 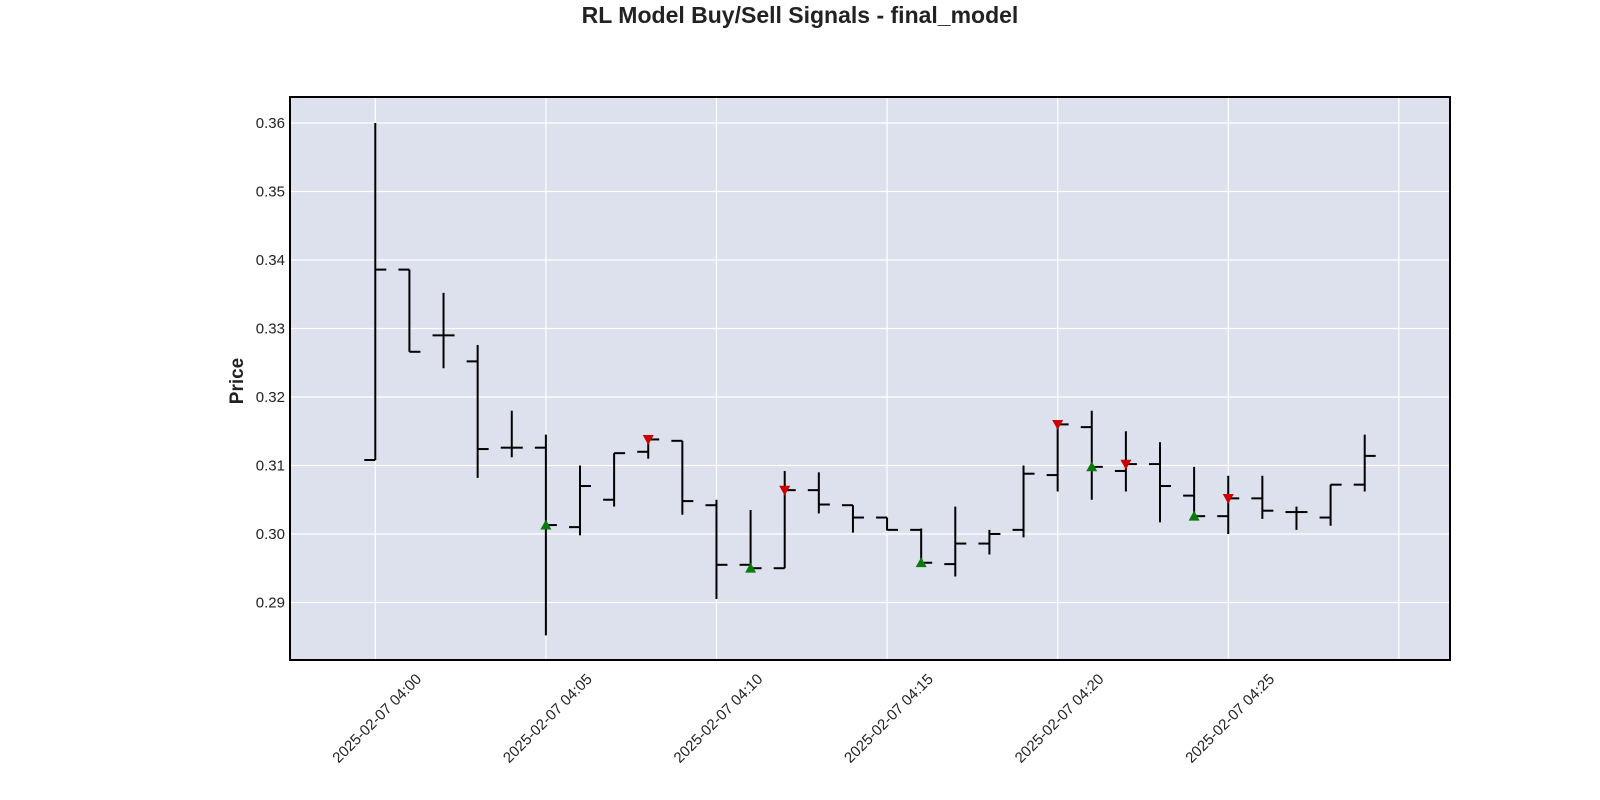 I want to click on signal-markers, so click(x=887, y=496).